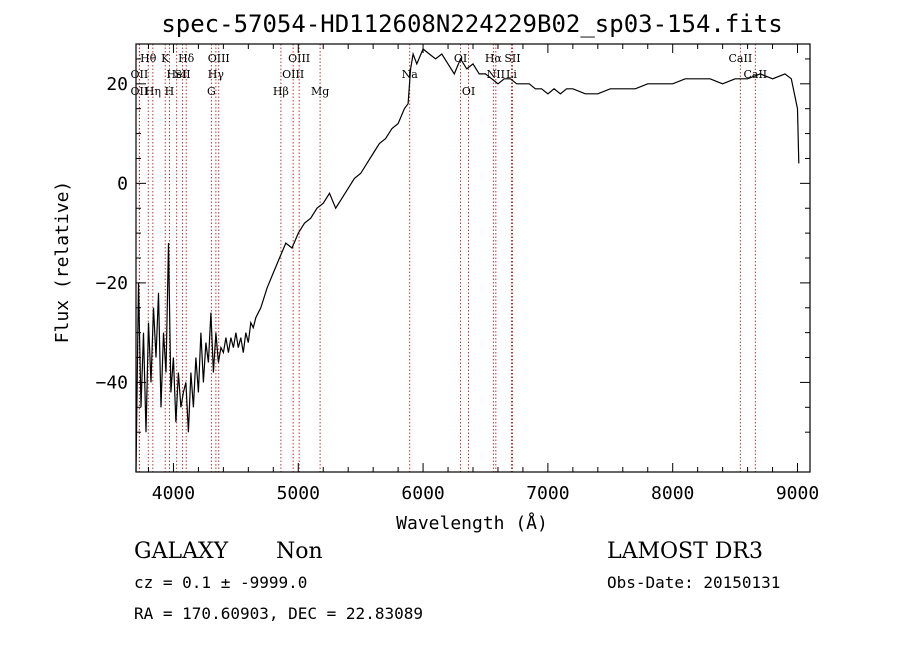 This screenshot has width=900, height=649. I want to click on line-marker-label: Hθ, so click(148, 58).